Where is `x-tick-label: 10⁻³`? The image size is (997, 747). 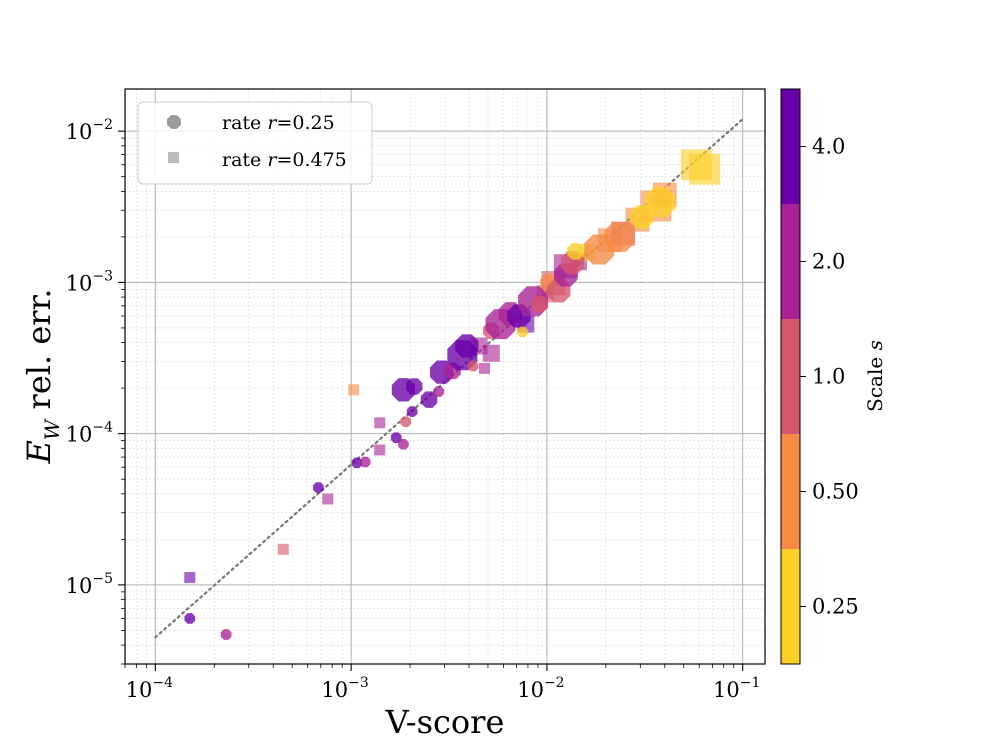 x-tick-label: 10⁻³ is located at coordinates (344, 688).